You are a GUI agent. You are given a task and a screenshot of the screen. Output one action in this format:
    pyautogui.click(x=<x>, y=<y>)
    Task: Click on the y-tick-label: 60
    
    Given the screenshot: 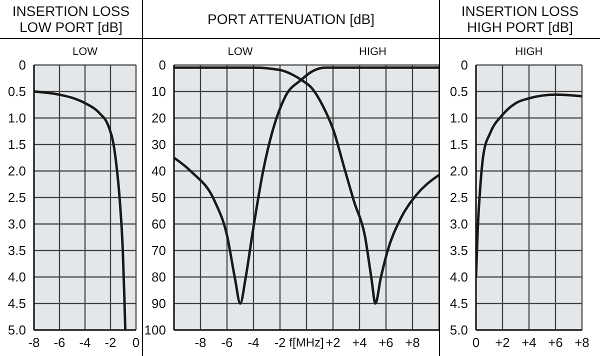 What is the action you would take?
    pyautogui.click(x=159, y=224)
    